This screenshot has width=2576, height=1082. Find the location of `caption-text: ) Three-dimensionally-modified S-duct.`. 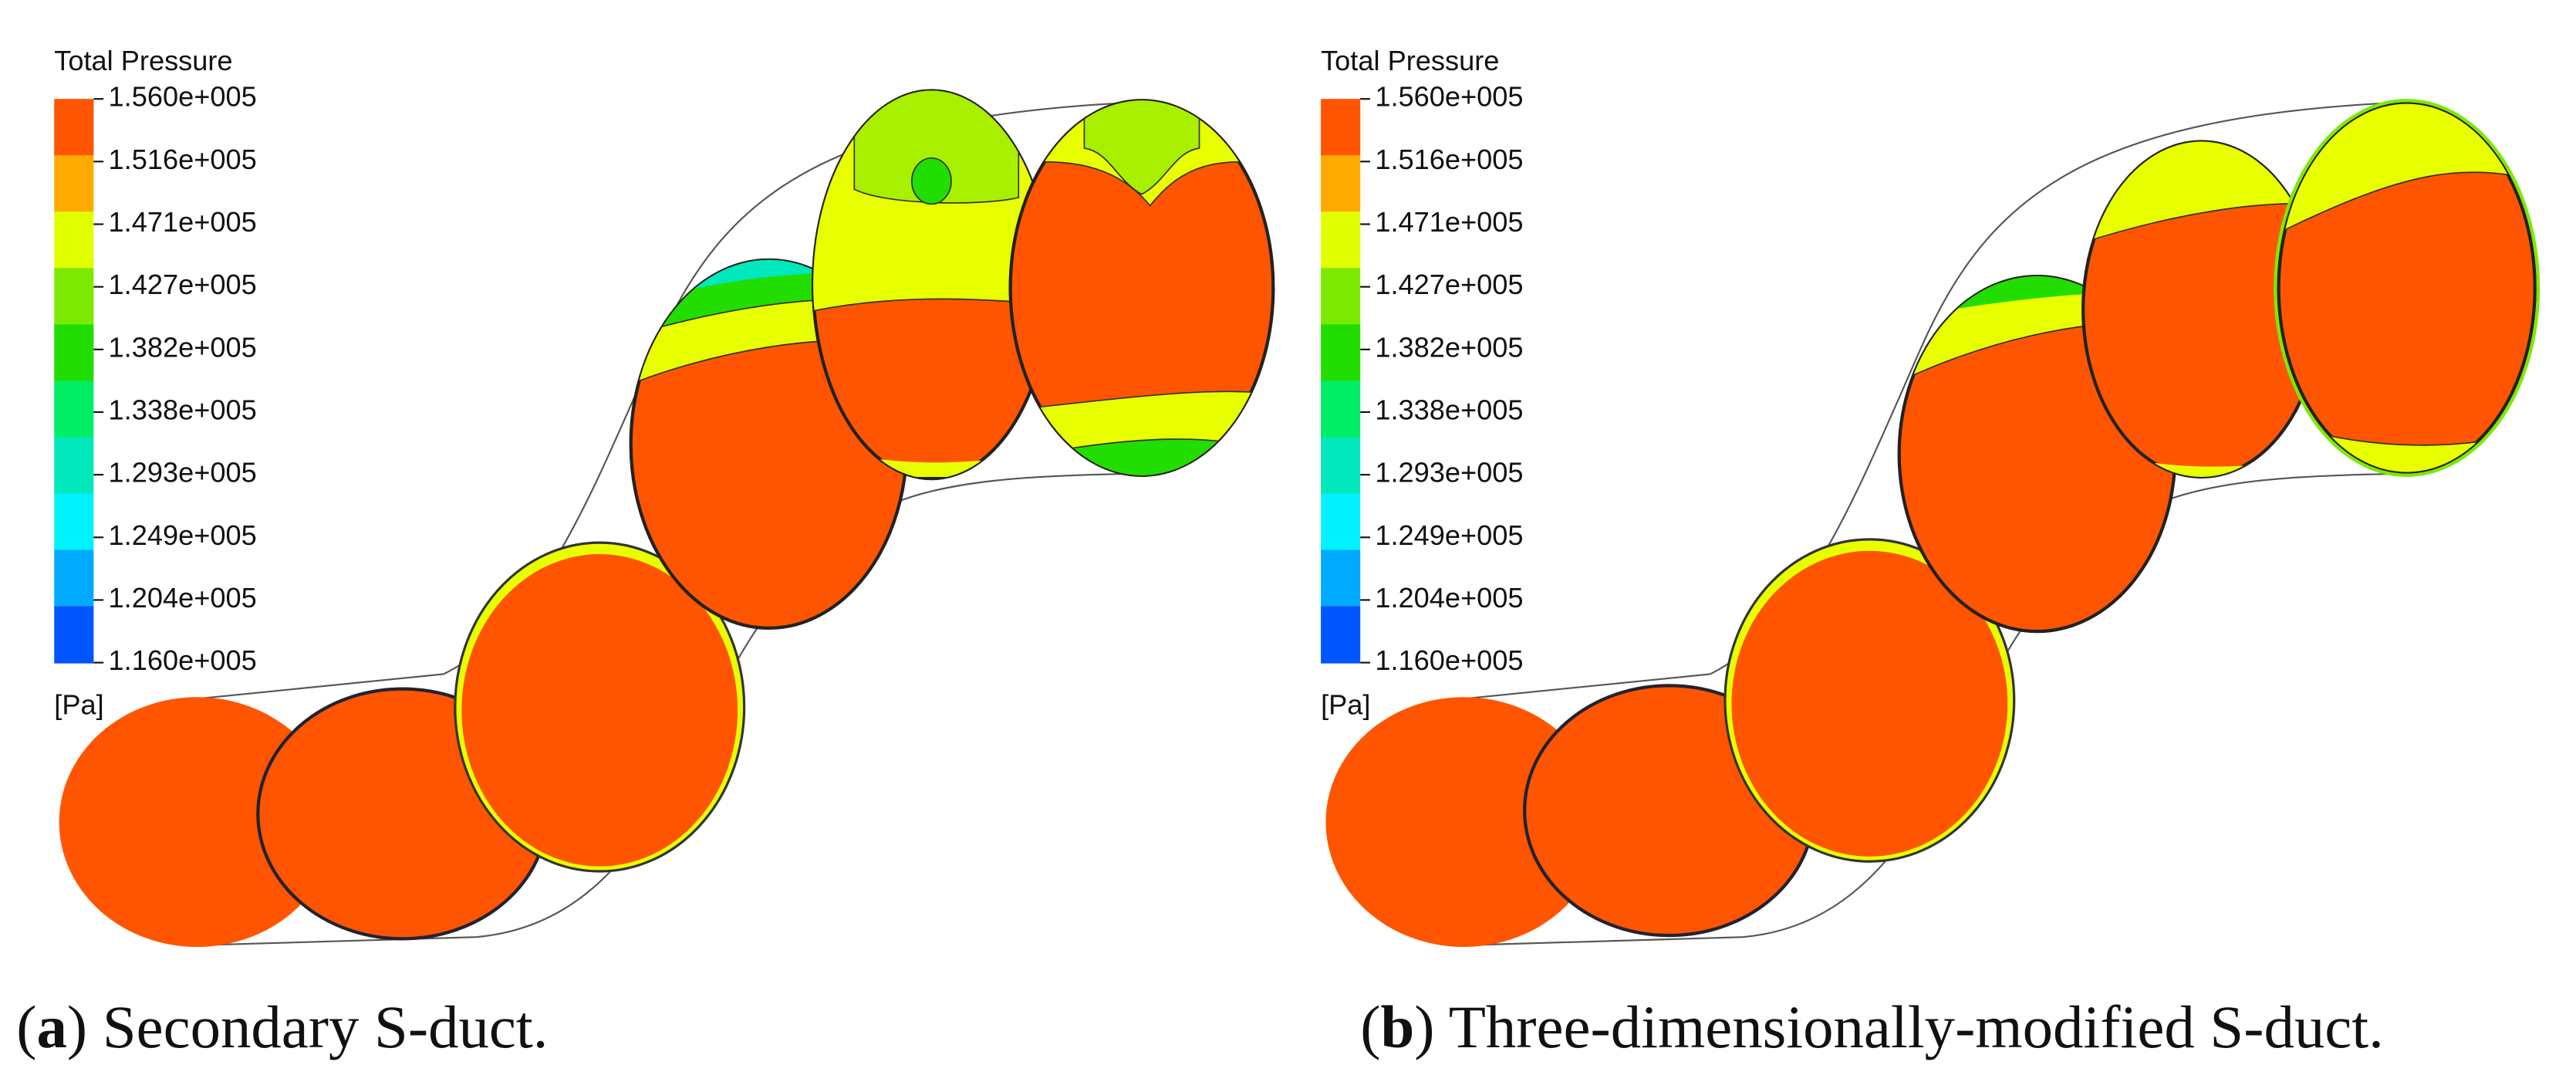

caption-text: ) Three-dimensionally-modified S-duct. is located at coordinates (1899, 1027).